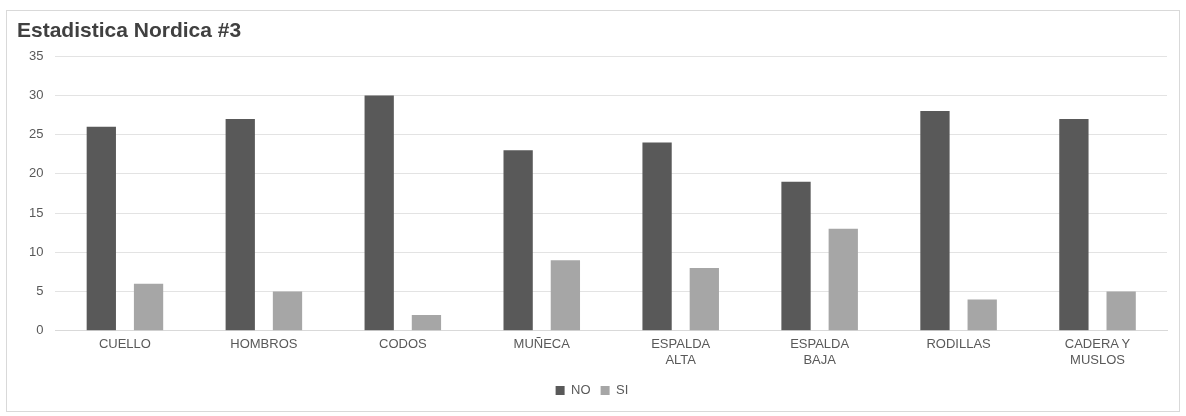 This screenshot has width=1186, height=416. Describe the element at coordinates (36, 95) in the screenshot. I see `y-tick-label: 30` at that location.